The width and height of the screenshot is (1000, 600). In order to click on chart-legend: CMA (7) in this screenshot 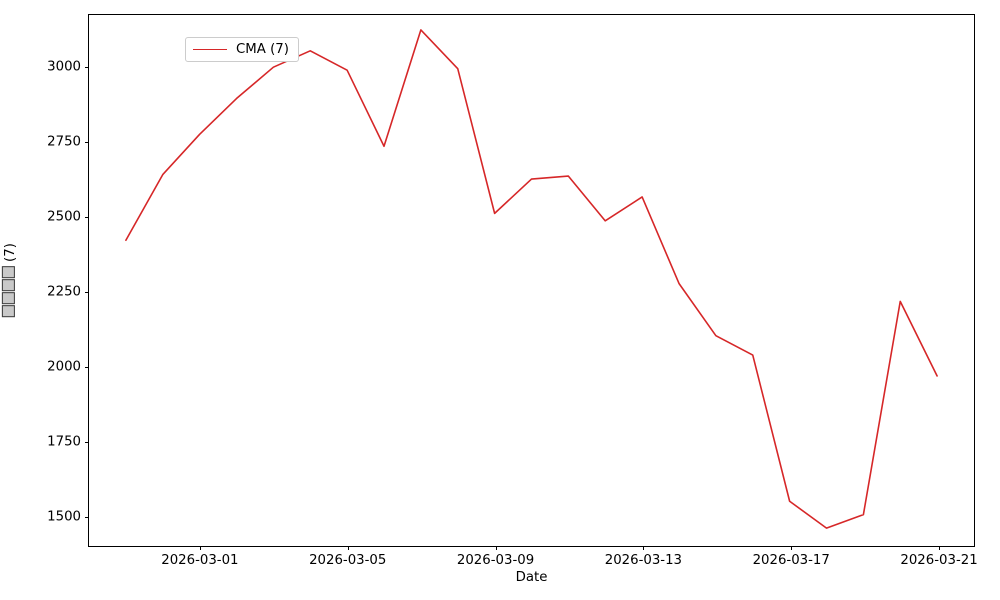, I will do `click(242, 50)`.